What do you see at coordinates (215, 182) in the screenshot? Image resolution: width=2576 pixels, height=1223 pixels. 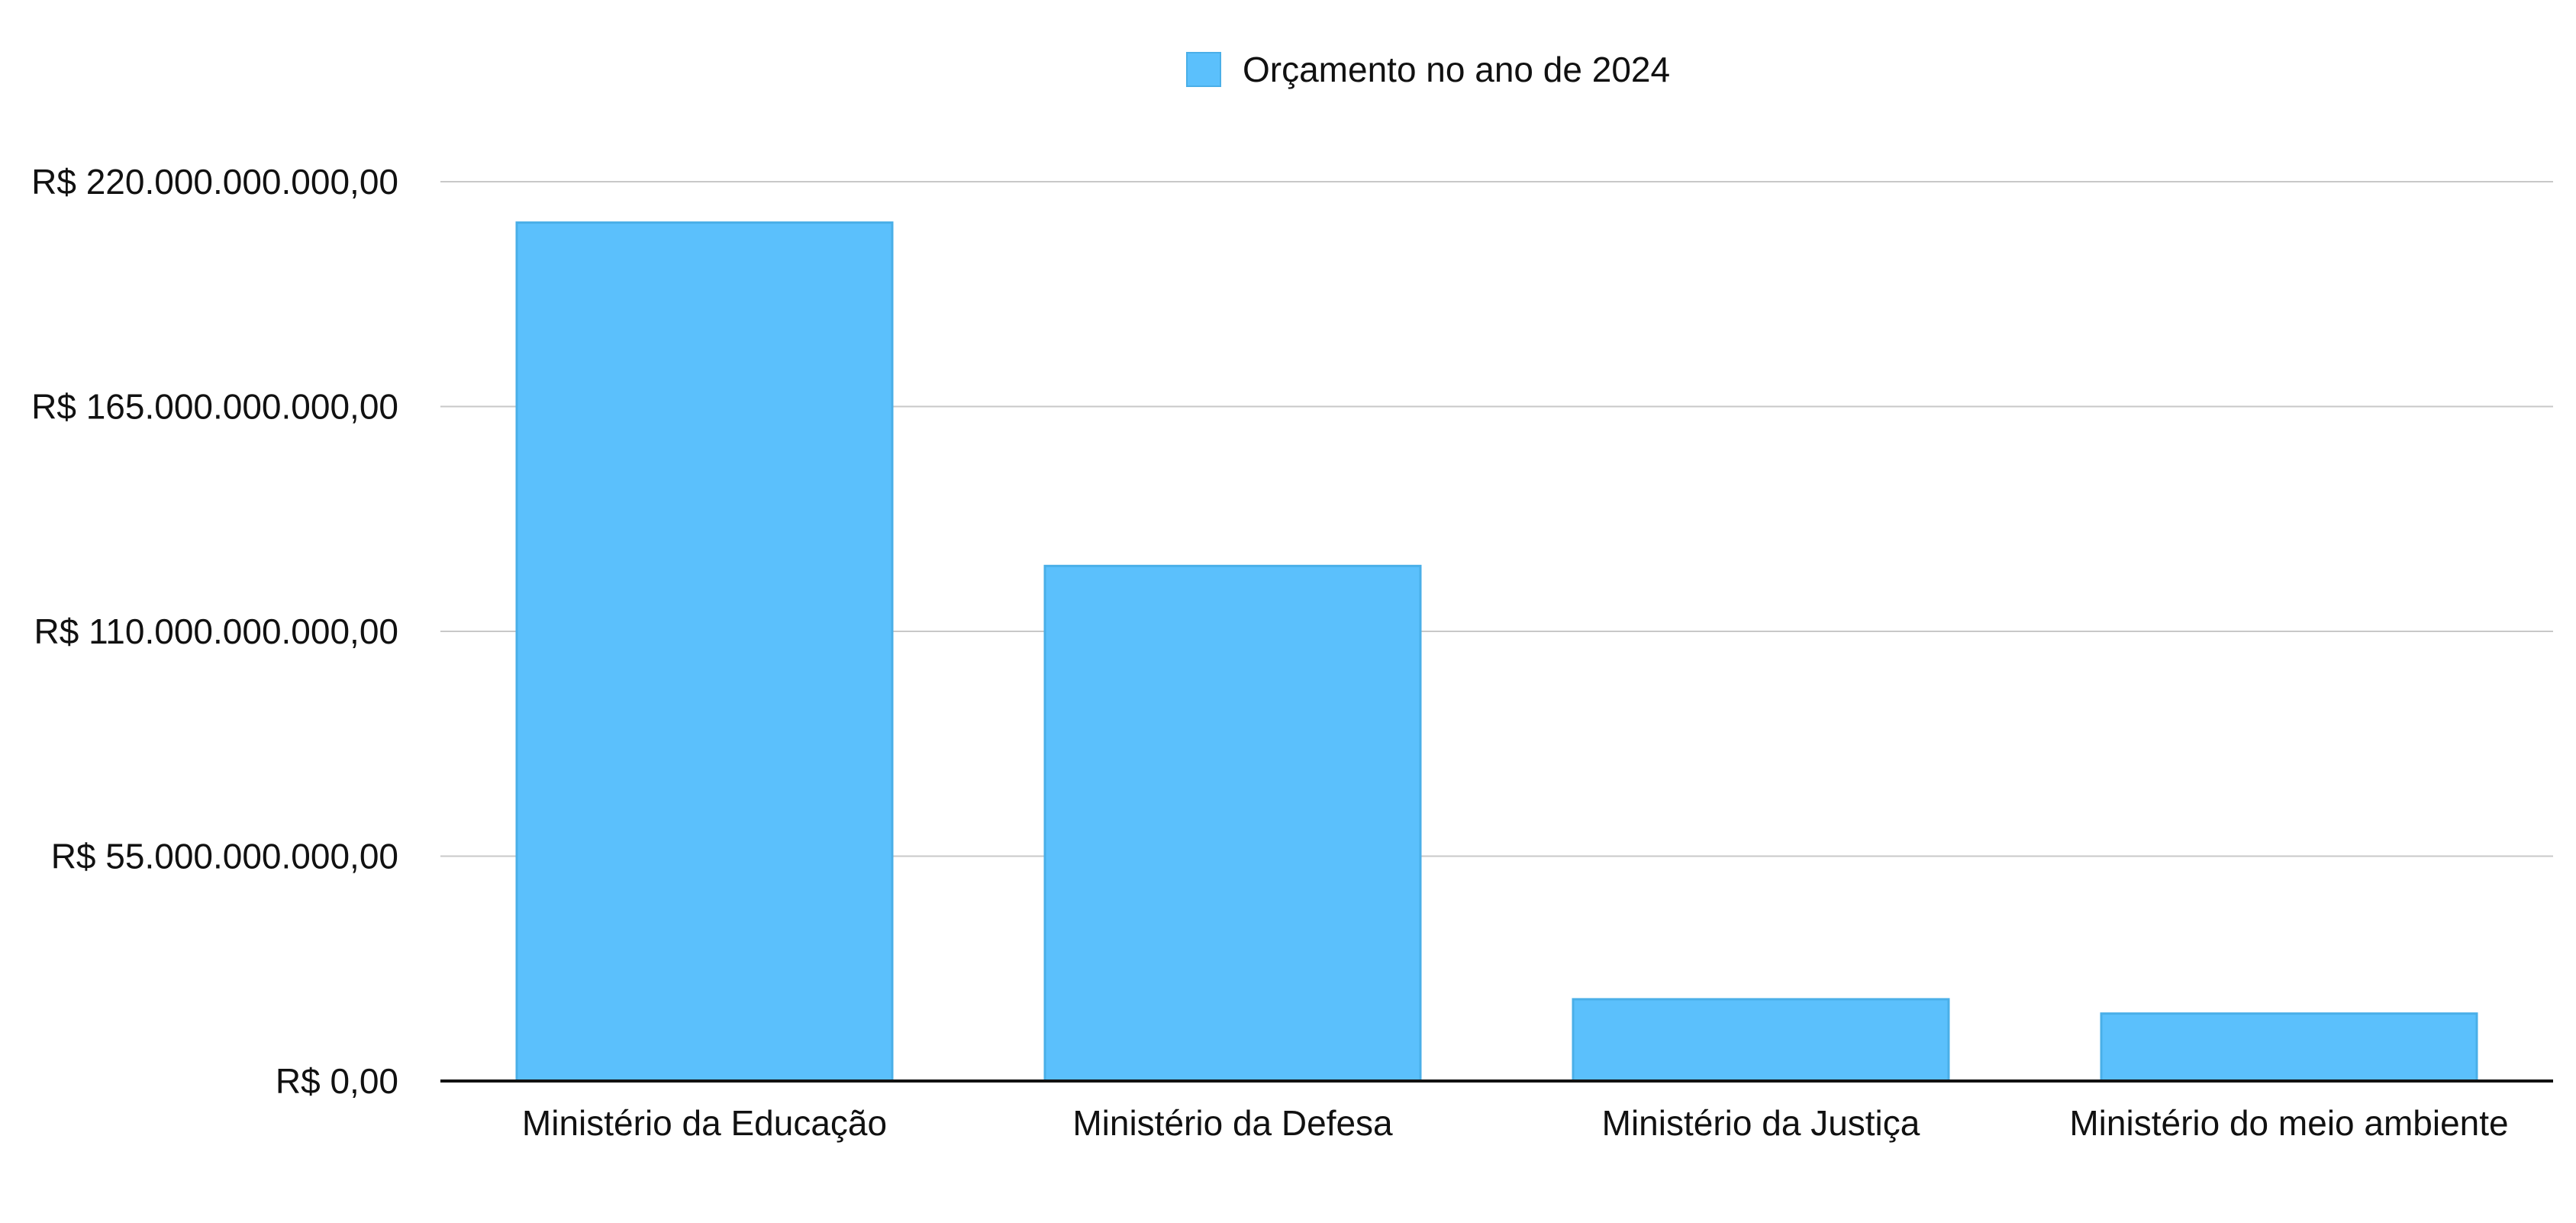 I see `y-tick-label: R$ 220.000.000.000,00` at bounding box center [215, 182].